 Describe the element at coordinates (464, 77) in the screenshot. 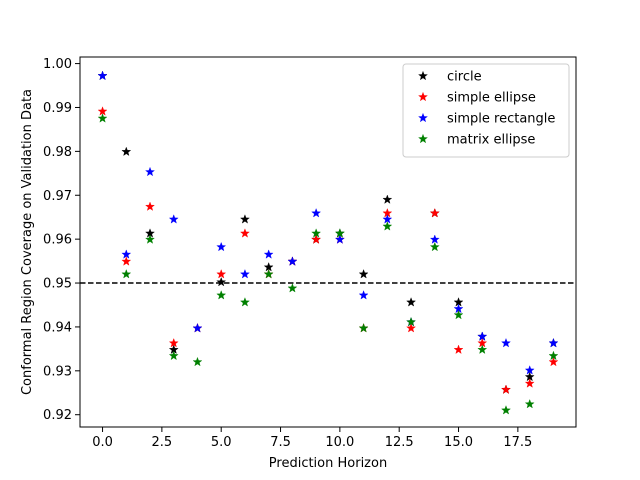

I see `legend-label-circle: circle` at that location.